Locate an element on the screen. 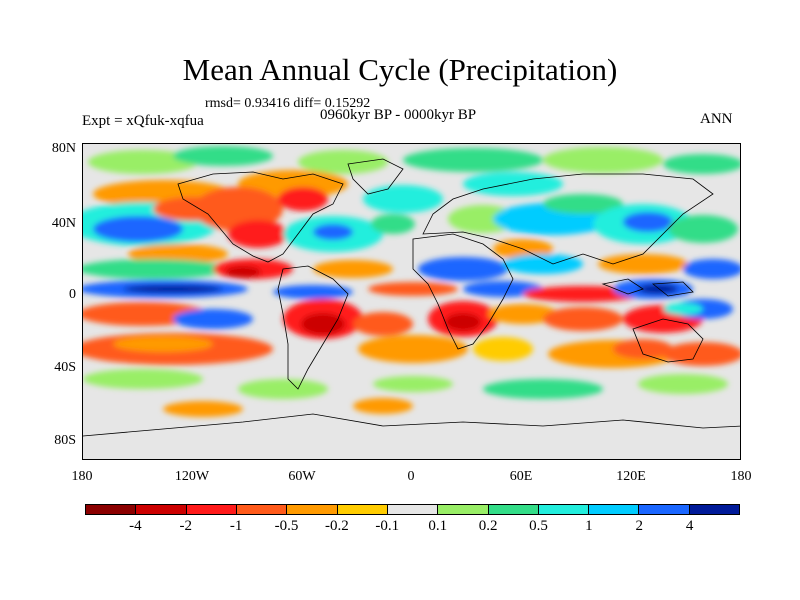  lon-label-120e: 120E is located at coordinates (631, 476).